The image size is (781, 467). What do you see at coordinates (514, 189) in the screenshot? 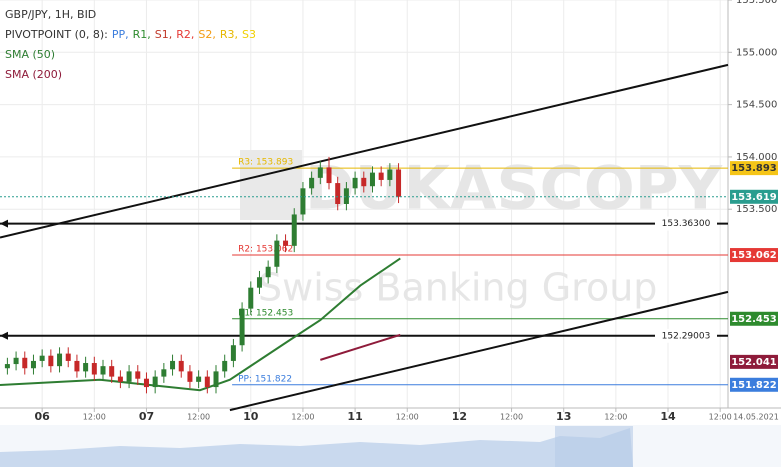
I see `watermark-brand: DUKASCOPY` at bounding box center [514, 189].